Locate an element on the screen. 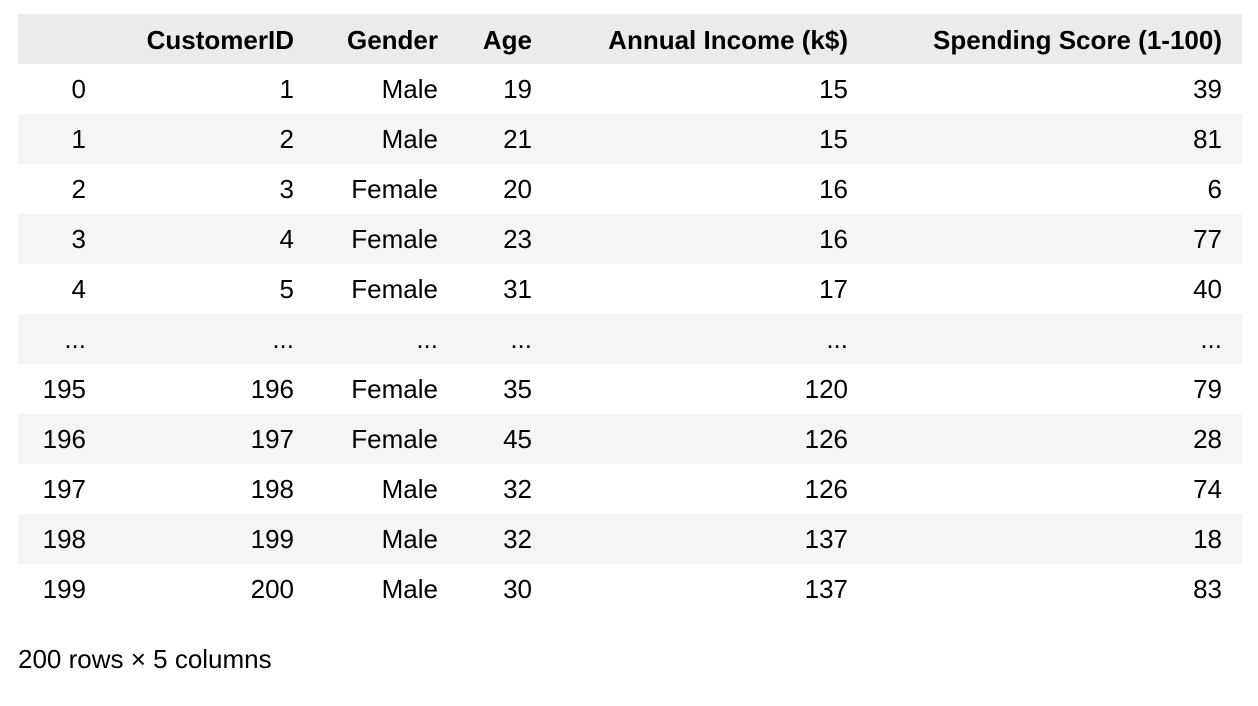  cell-spending-score: 39 is located at coordinates (1207, 88).